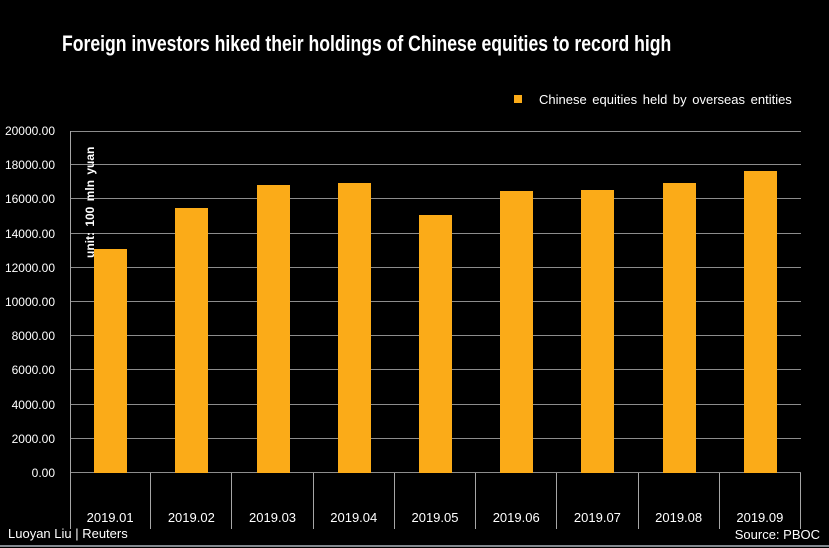  I want to click on bar-2019.09, so click(760, 322).